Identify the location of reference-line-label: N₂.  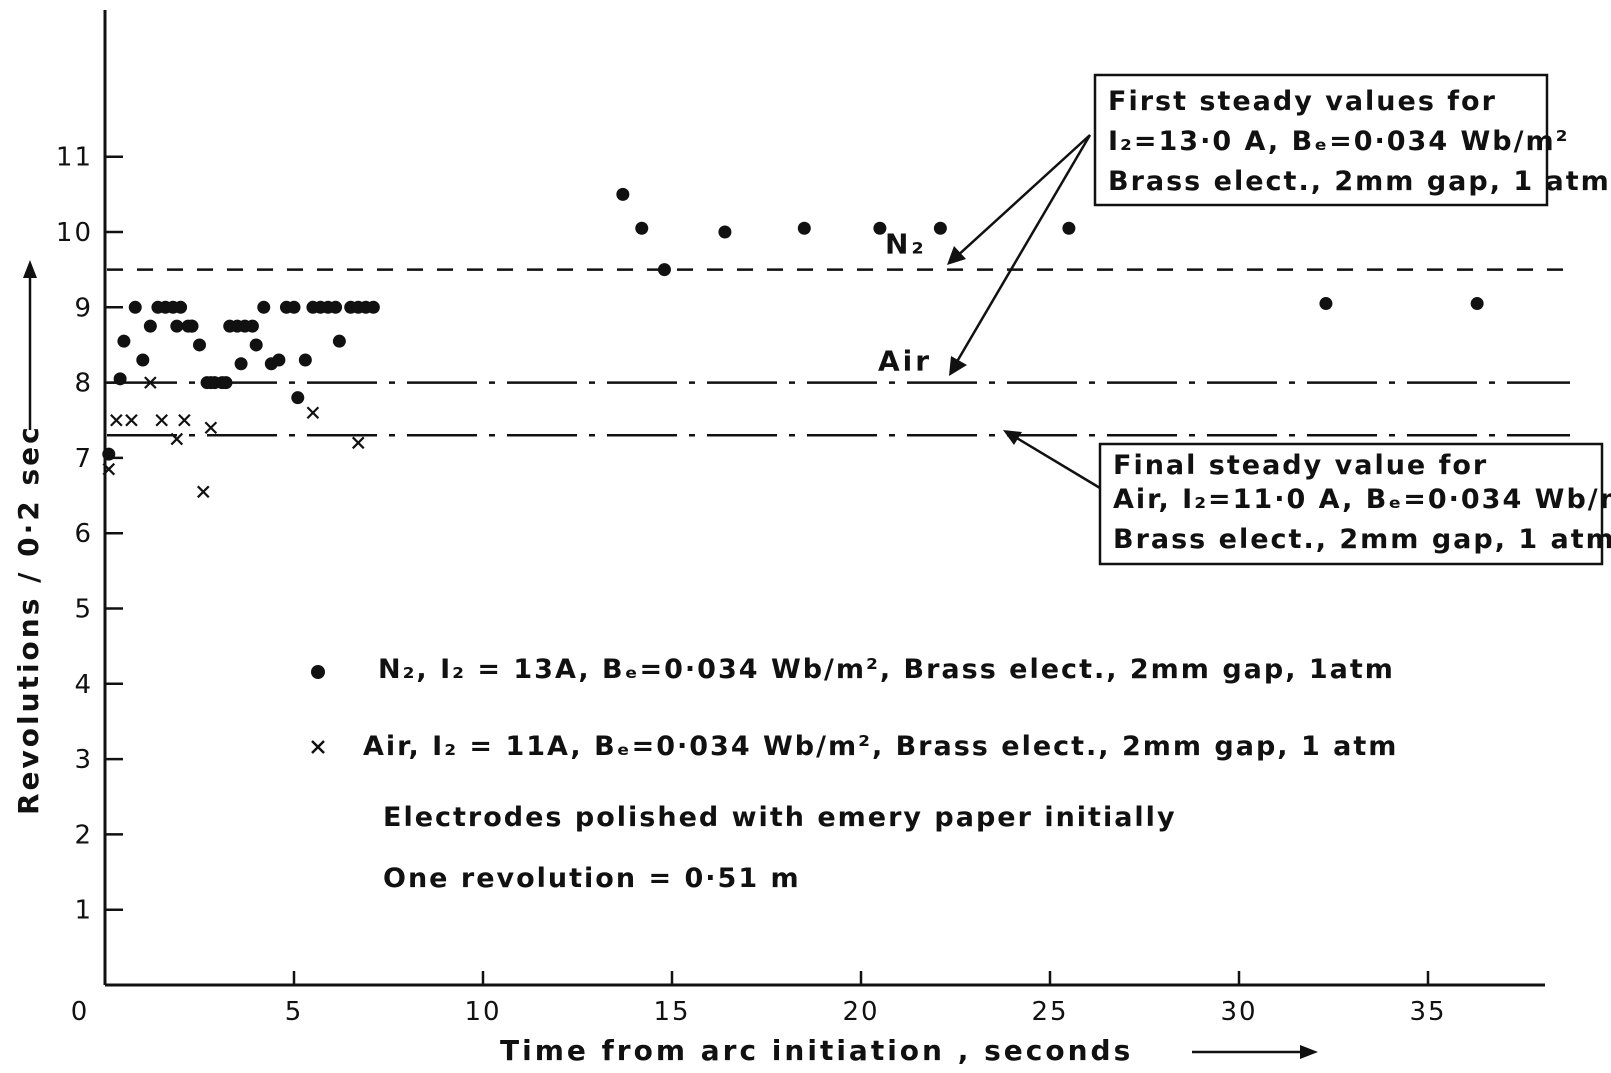
(906, 244).